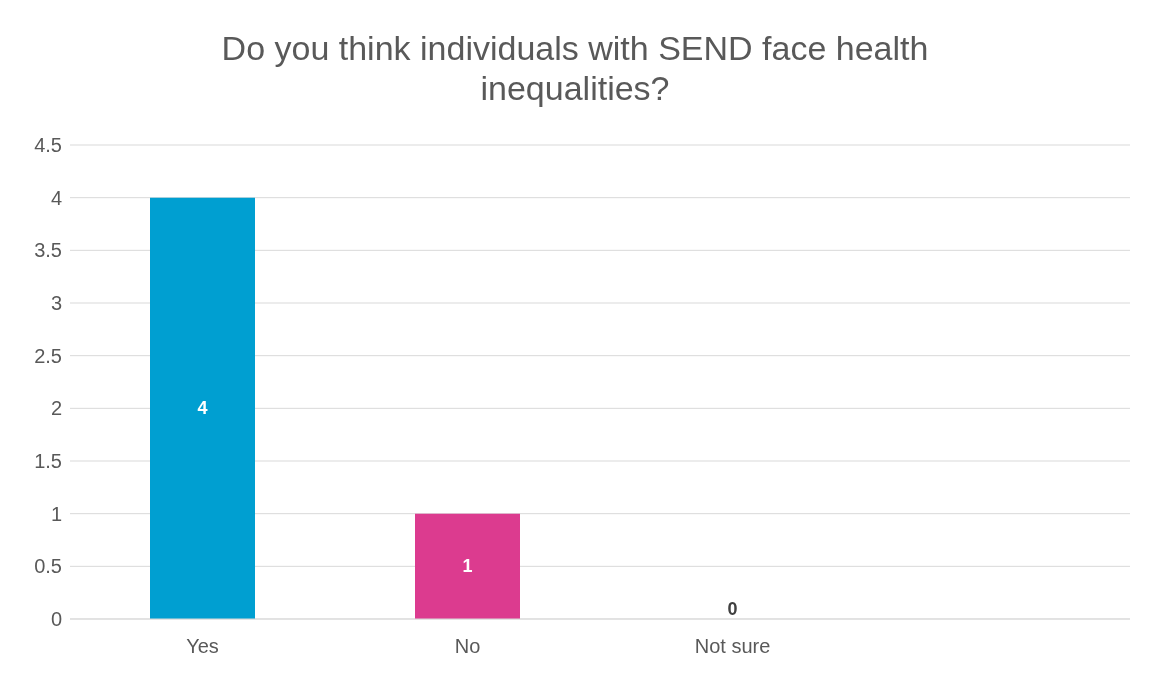 The width and height of the screenshot is (1150, 675). Describe the element at coordinates (732, 609) in the screenshot. I see `data-label: 0` at that location.